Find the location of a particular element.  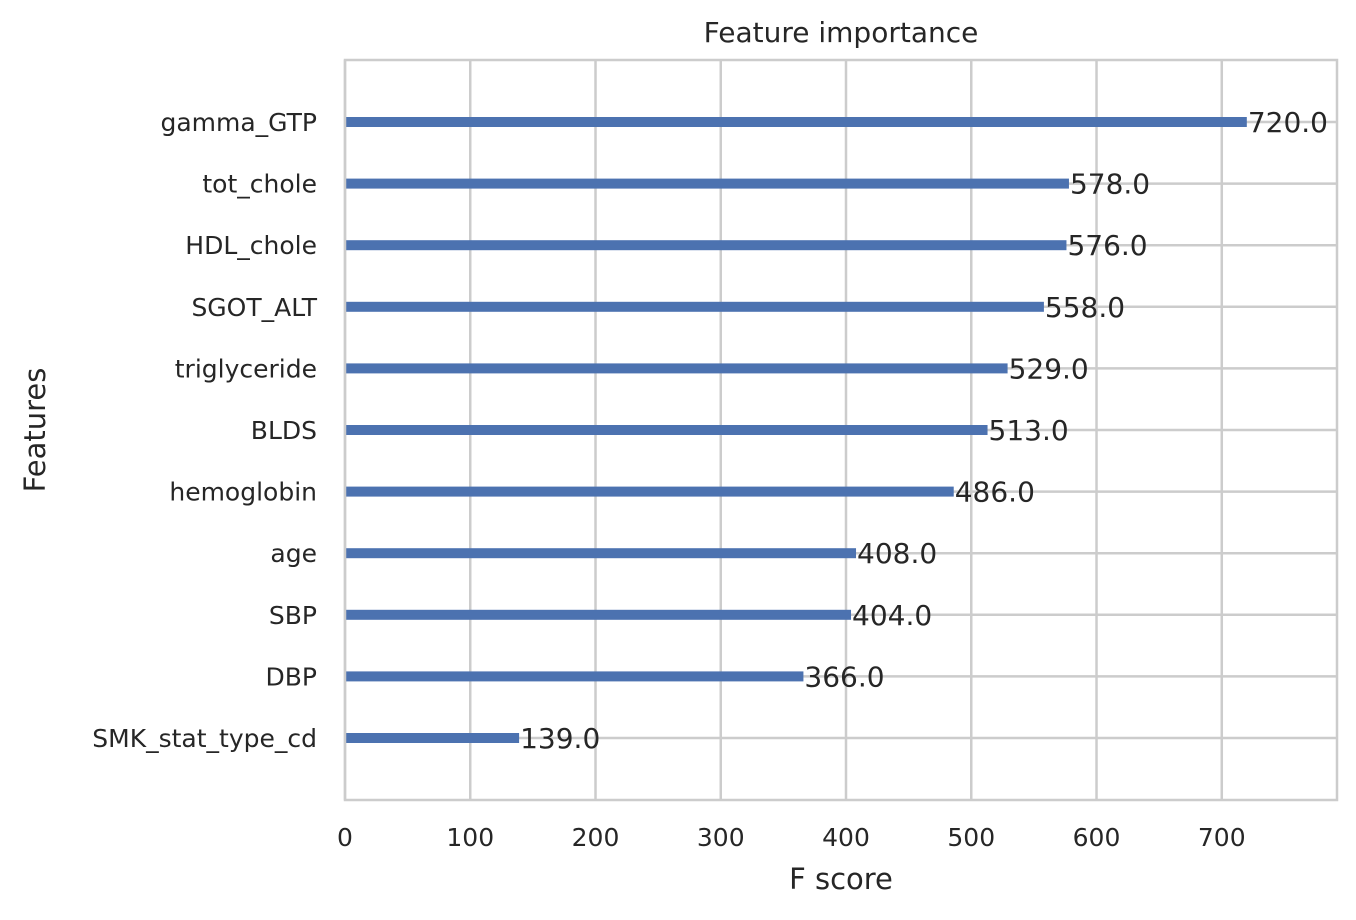

y-tick-label: BLDS is located at coordinates (284, 430).